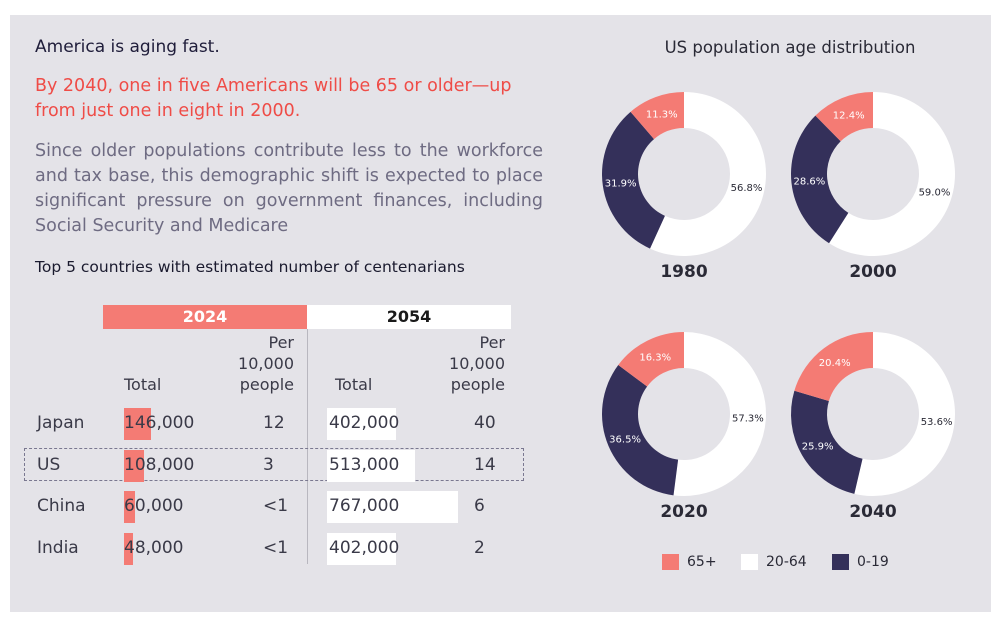 Image resolution: width=1000 pixels, height=620 pixels. What do you see at coordinates (818, 447) in the screenshot?
I see `slice-label: 25.9%` at bounding box center [818, 447].